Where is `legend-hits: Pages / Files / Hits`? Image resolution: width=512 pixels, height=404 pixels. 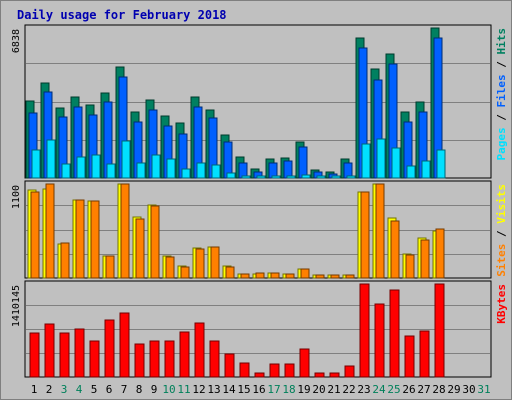 legend-hits: Pages / Files / Hits is located at coordinates (501, 94).